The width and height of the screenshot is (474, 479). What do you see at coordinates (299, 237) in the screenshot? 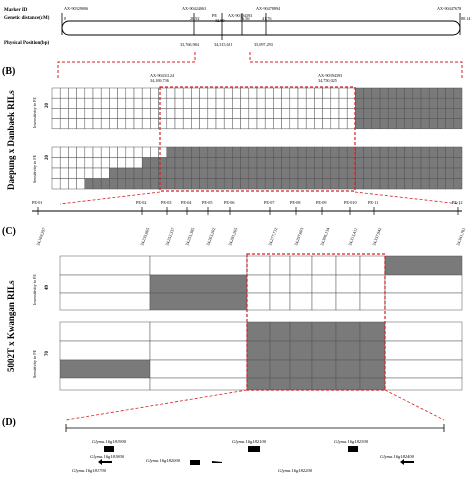
I see `marker-position: 34,297,603` at bounding box center [299, 237].